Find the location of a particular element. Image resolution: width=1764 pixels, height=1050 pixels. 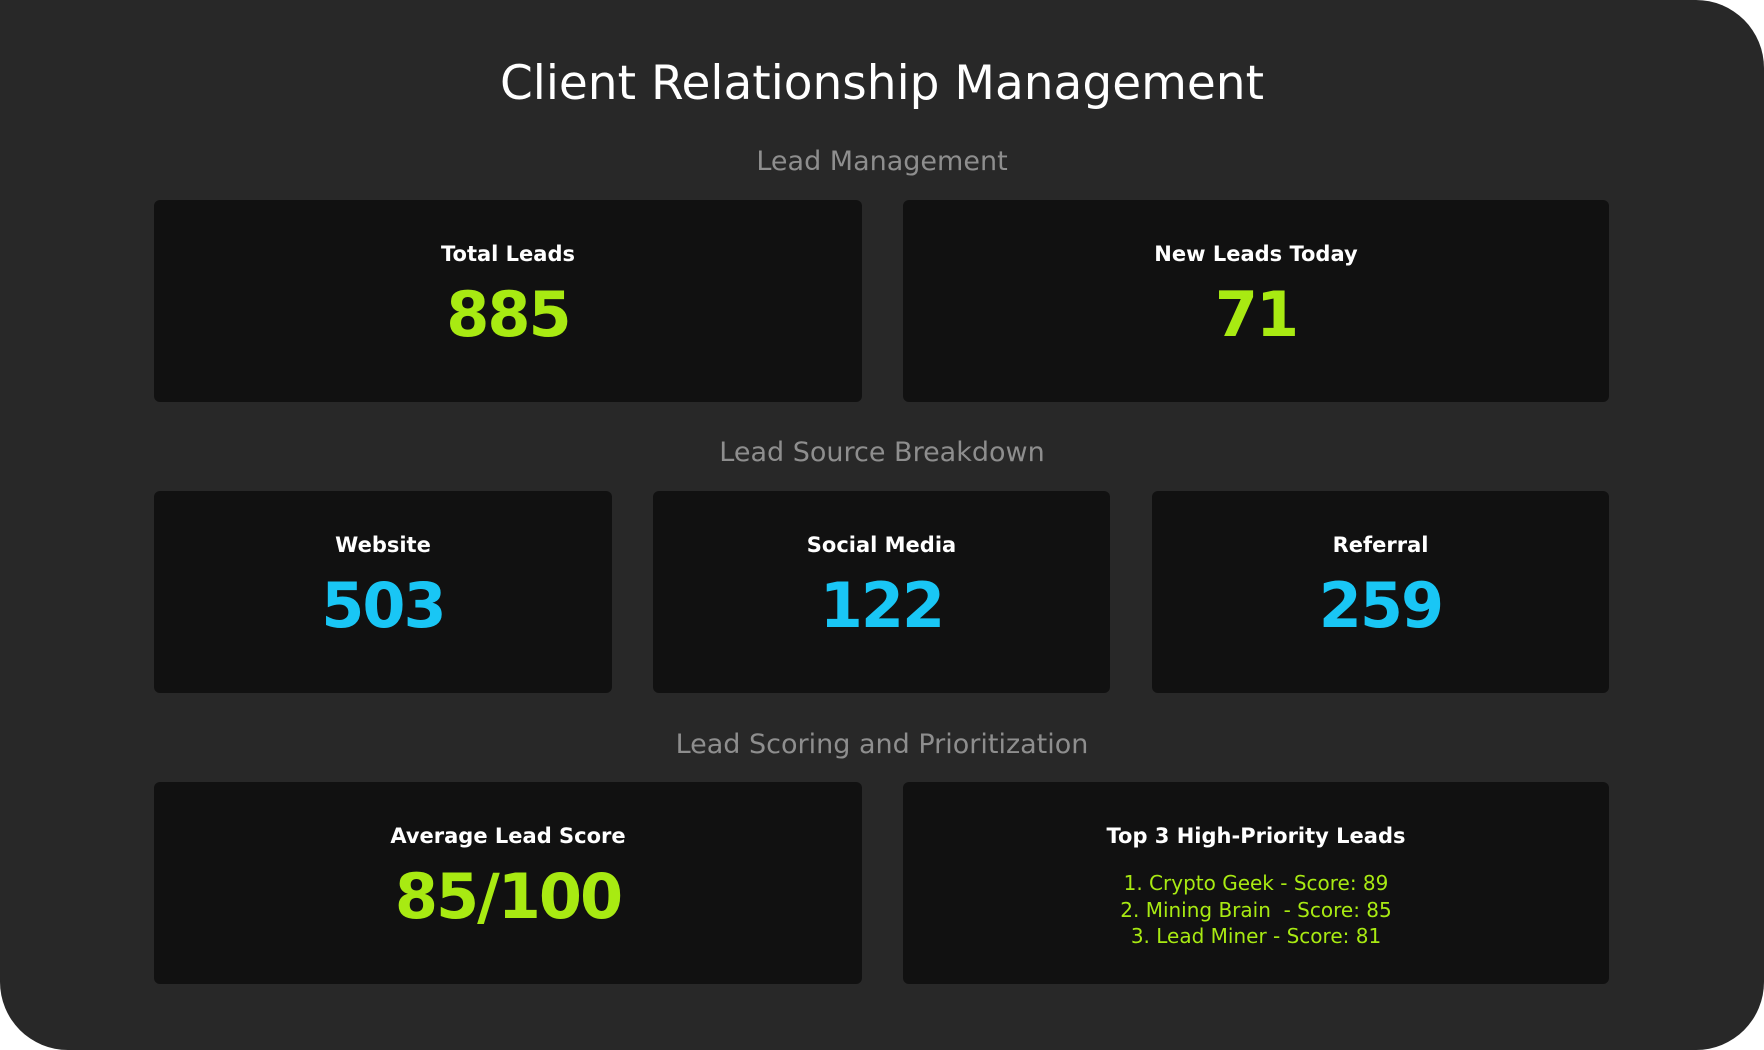

top-priority-leads-label: Top 3 High-Priority Leads is located at coordinates (1256, 836).